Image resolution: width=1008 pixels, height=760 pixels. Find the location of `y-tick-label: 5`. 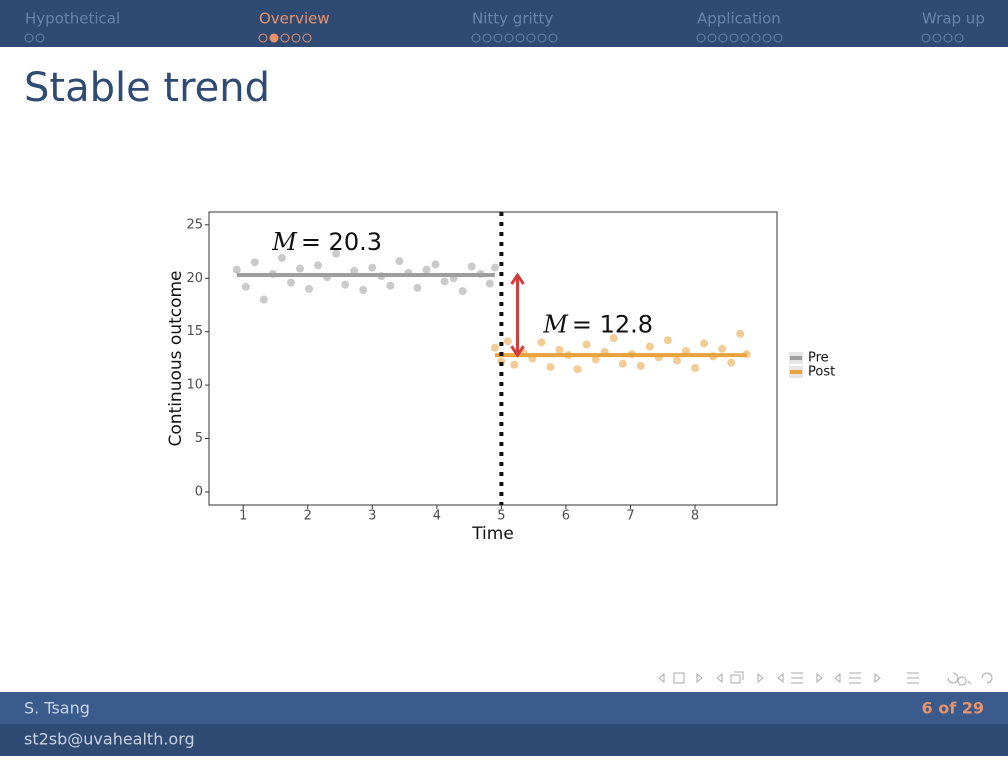

y-tick-label: 5 is located at coordinates (199, 438).